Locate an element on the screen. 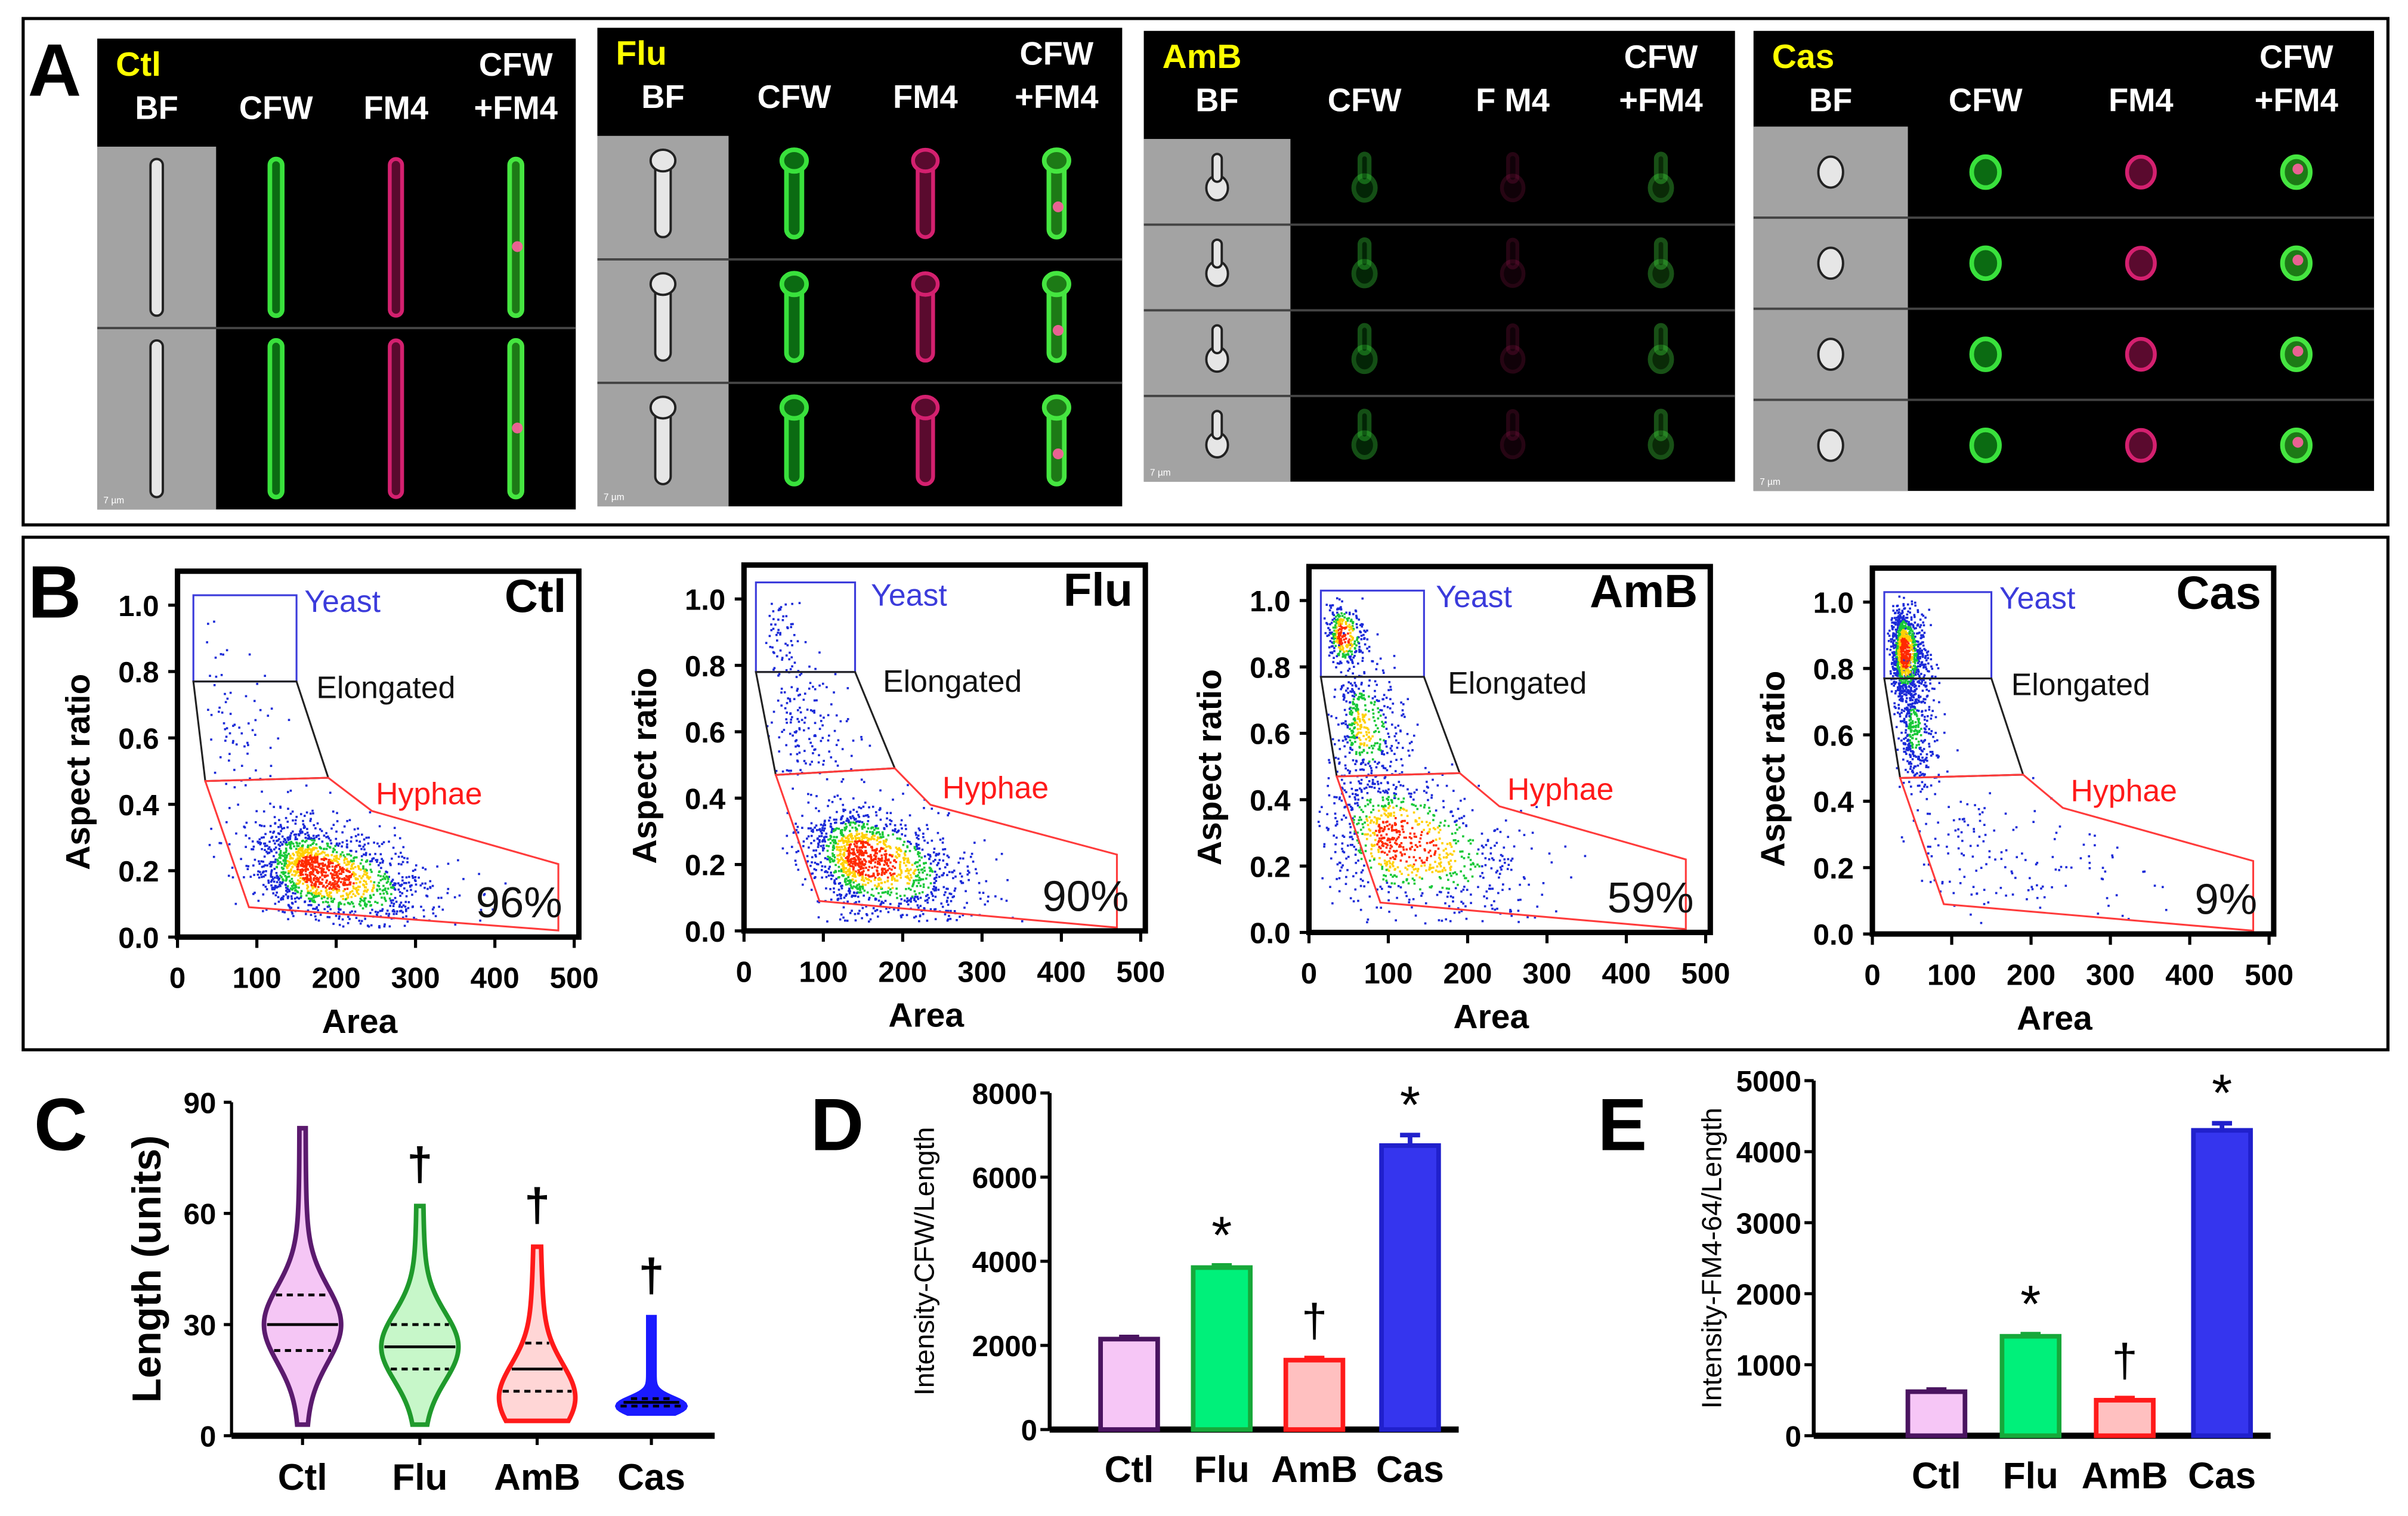 The image size is (2408, 1516). merge-overlap-spot is located at coordinates (517, 428).